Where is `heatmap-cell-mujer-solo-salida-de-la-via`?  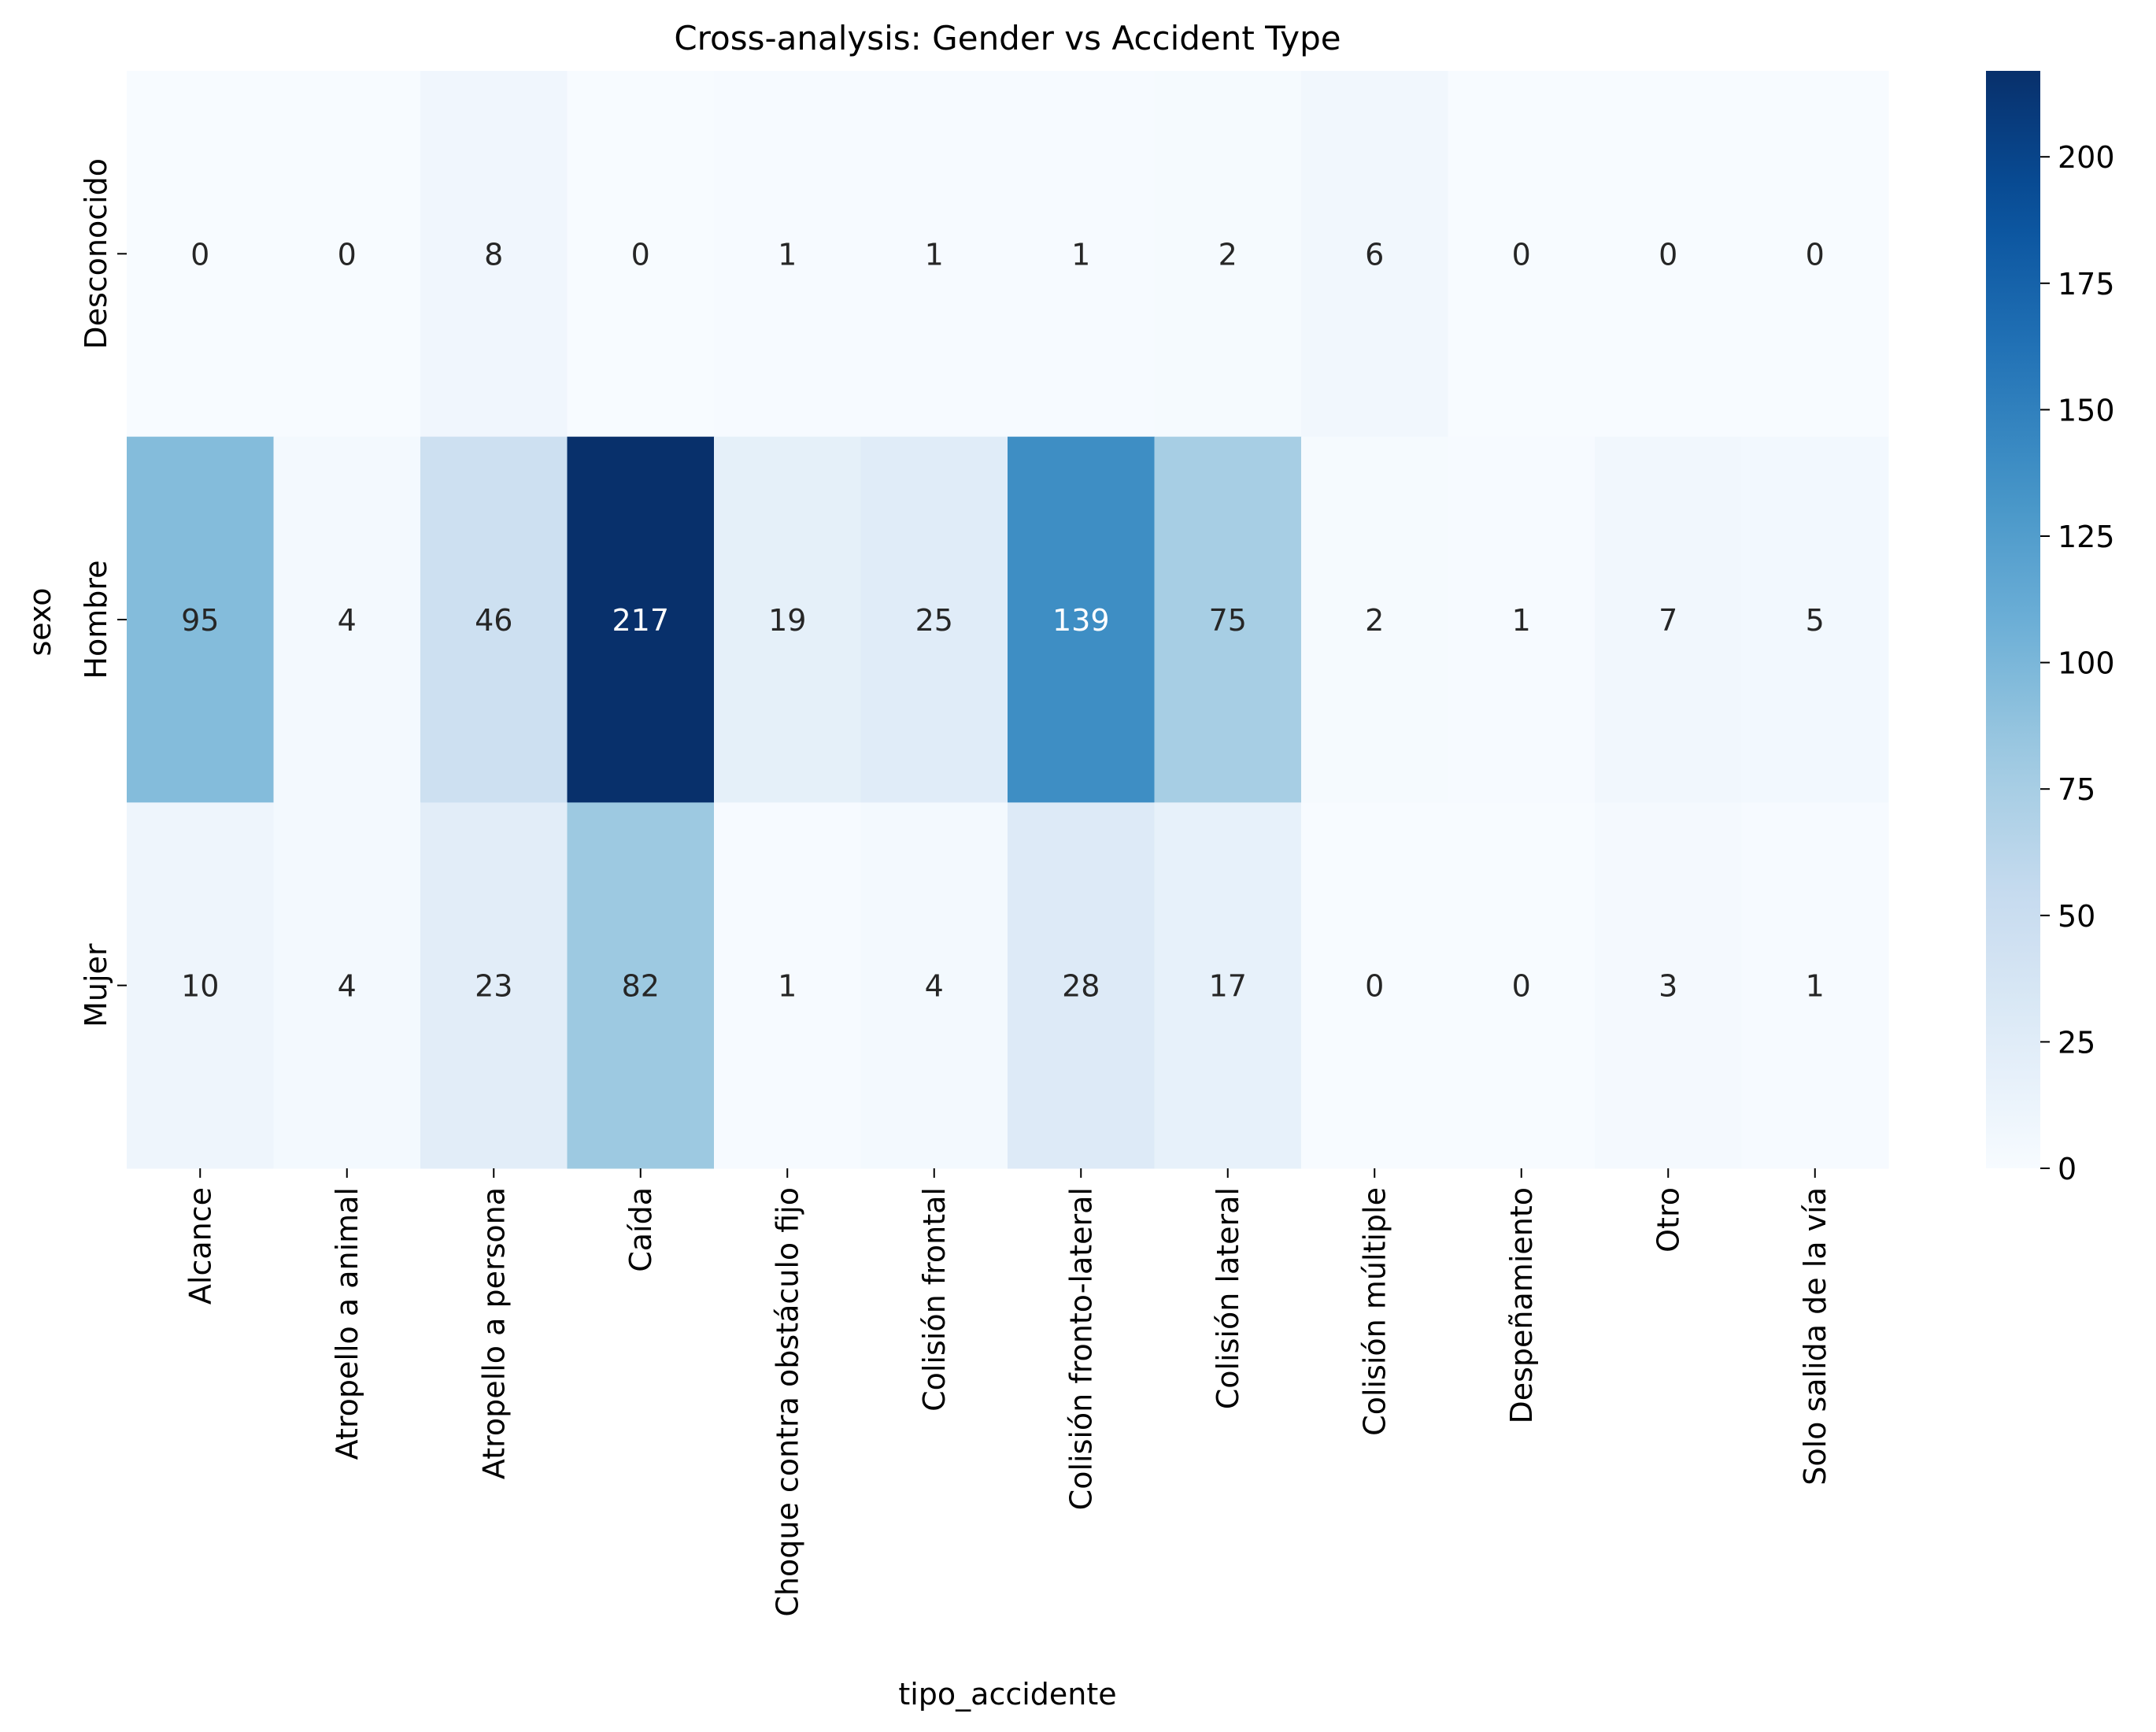 heatmap-cell-mujer-solo-salida-de-la-via is located at coordinates (1815, 985).